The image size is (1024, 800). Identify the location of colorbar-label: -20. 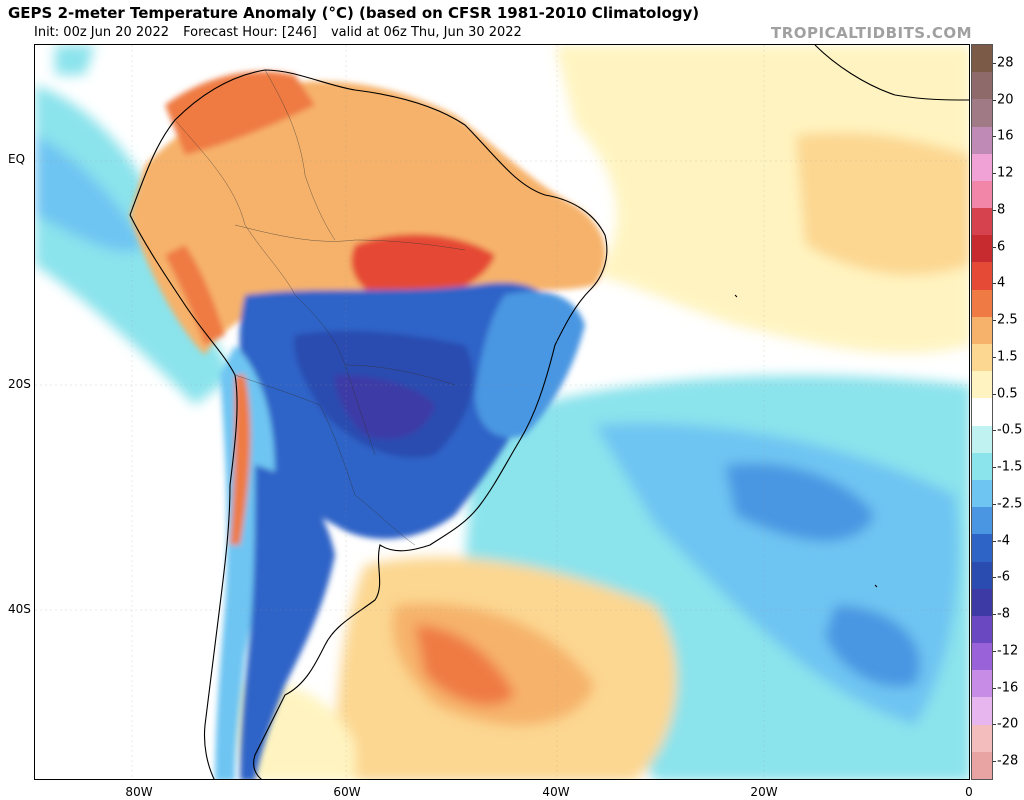
(1008, 724).